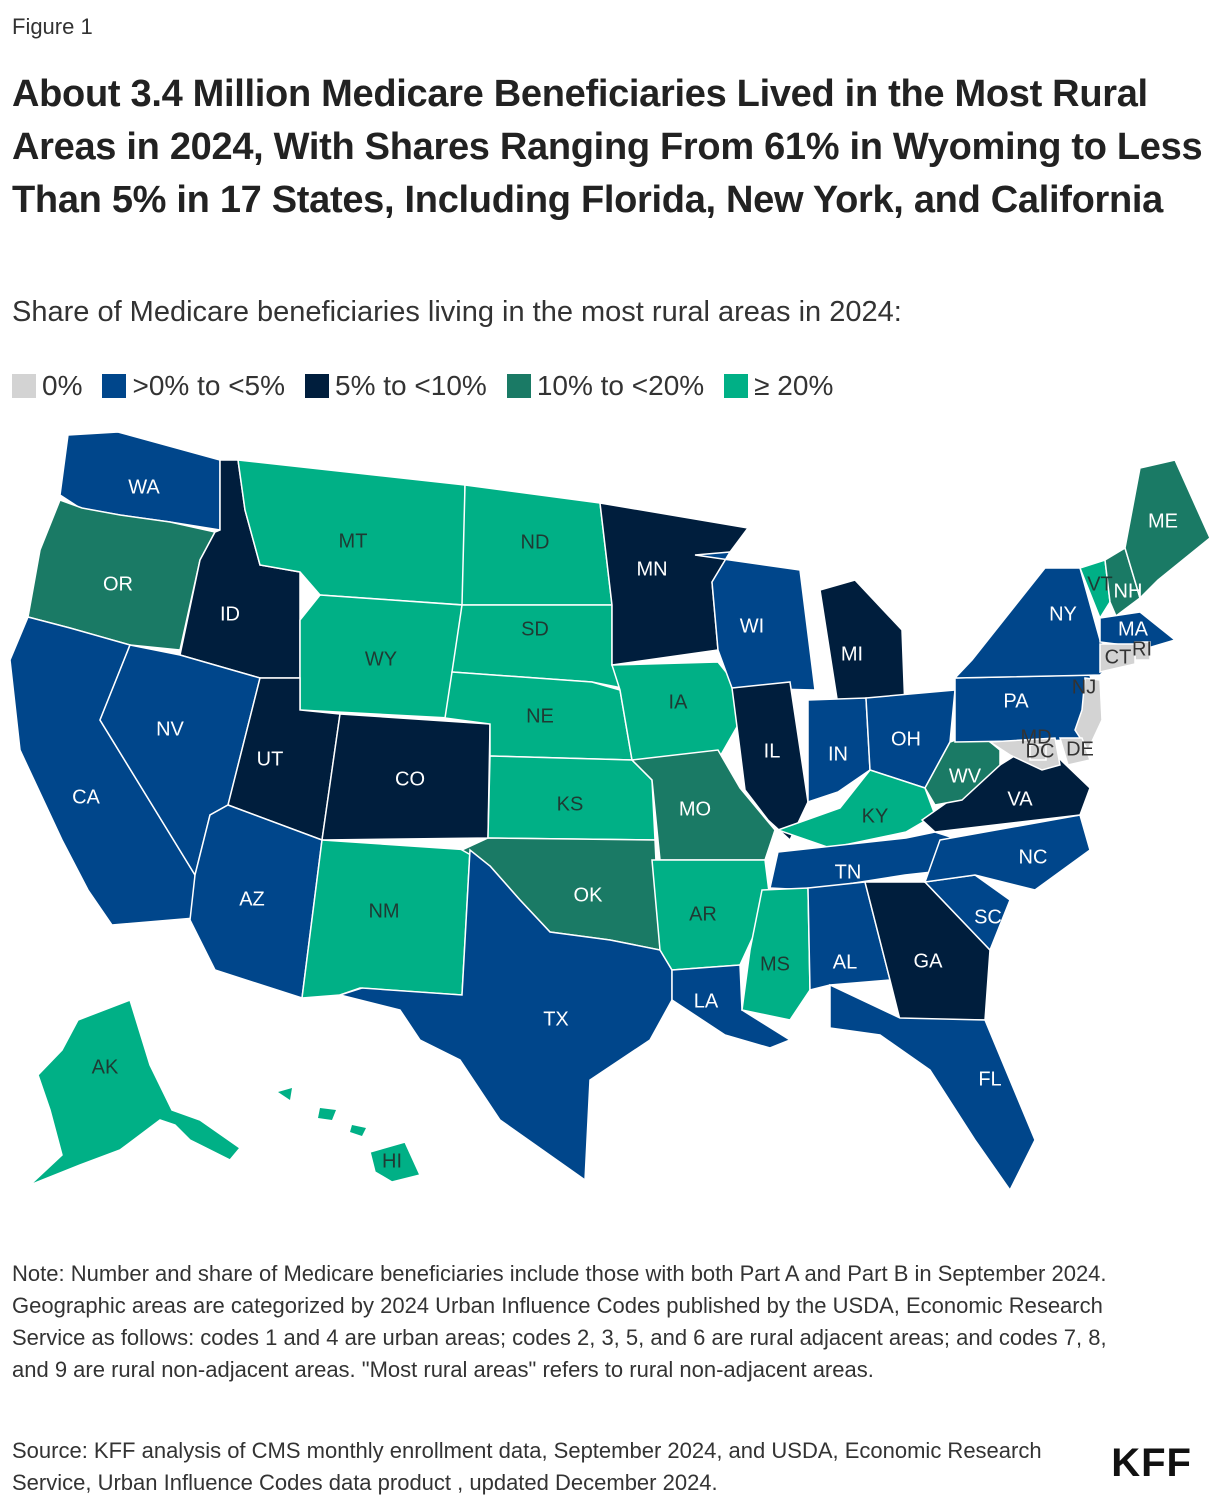  I want to click on state-label-ct: CT, so click(1118, 657).